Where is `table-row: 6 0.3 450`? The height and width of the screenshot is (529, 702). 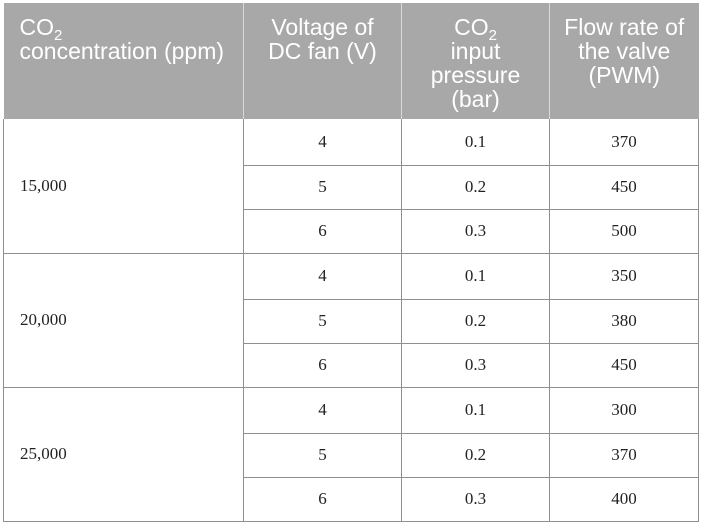 table-row: 6 0.3 450 is located at coordinates (351, 365).